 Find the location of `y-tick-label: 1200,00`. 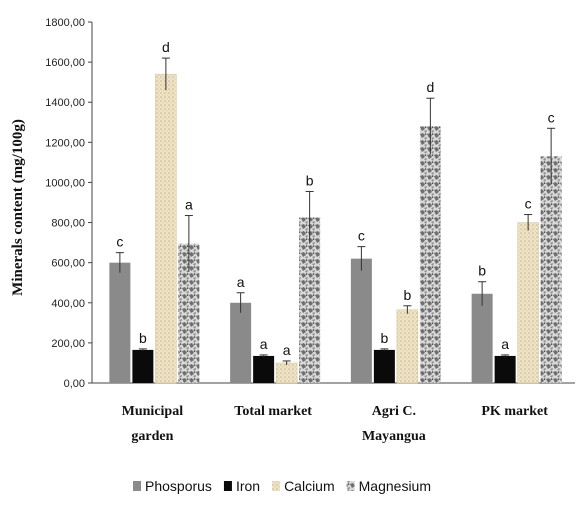

y-tick-label: 1200,00 is located at coordinates (65, 143).